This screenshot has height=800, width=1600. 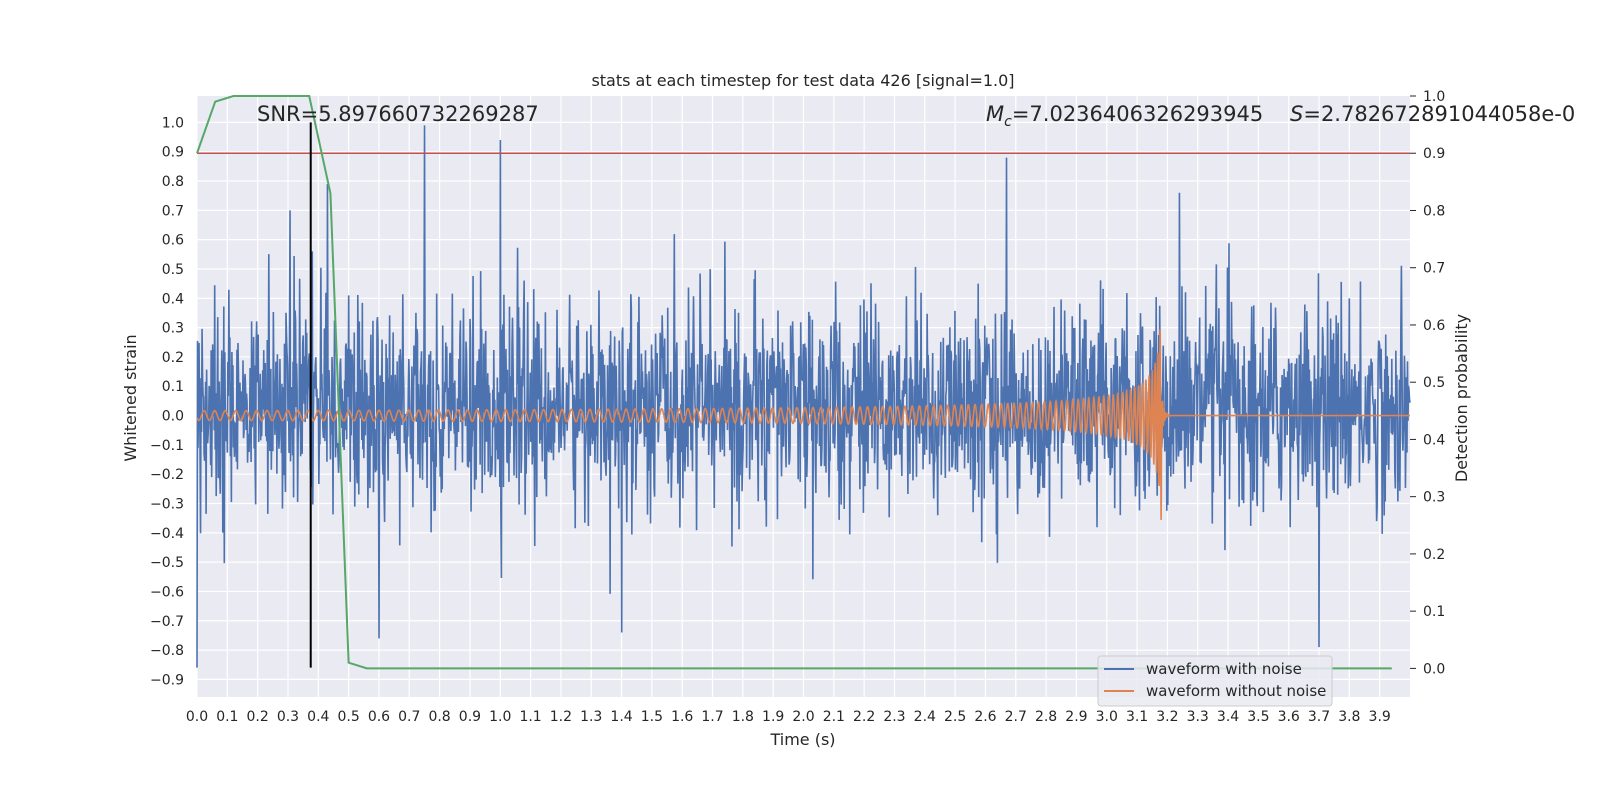 What do you see at coordinates (1046, 717) in the screenshot?
I see `x-tick-label: 2.8` at bounding box center [1046, 717].